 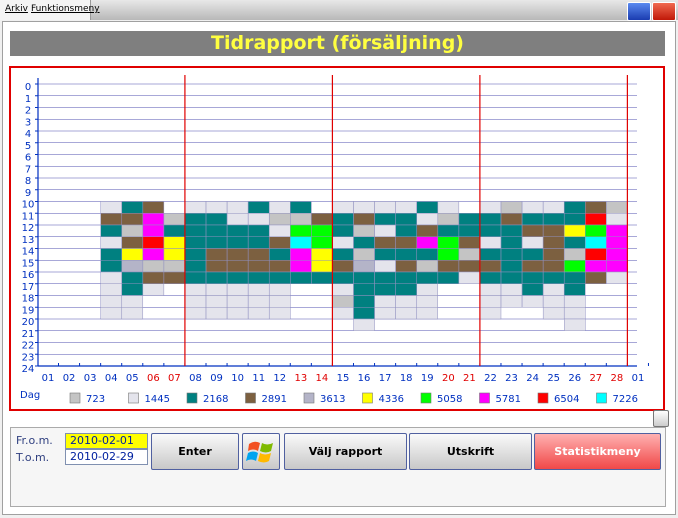 I want to click on y-tick-label: 3, so click(x=28, y=122).